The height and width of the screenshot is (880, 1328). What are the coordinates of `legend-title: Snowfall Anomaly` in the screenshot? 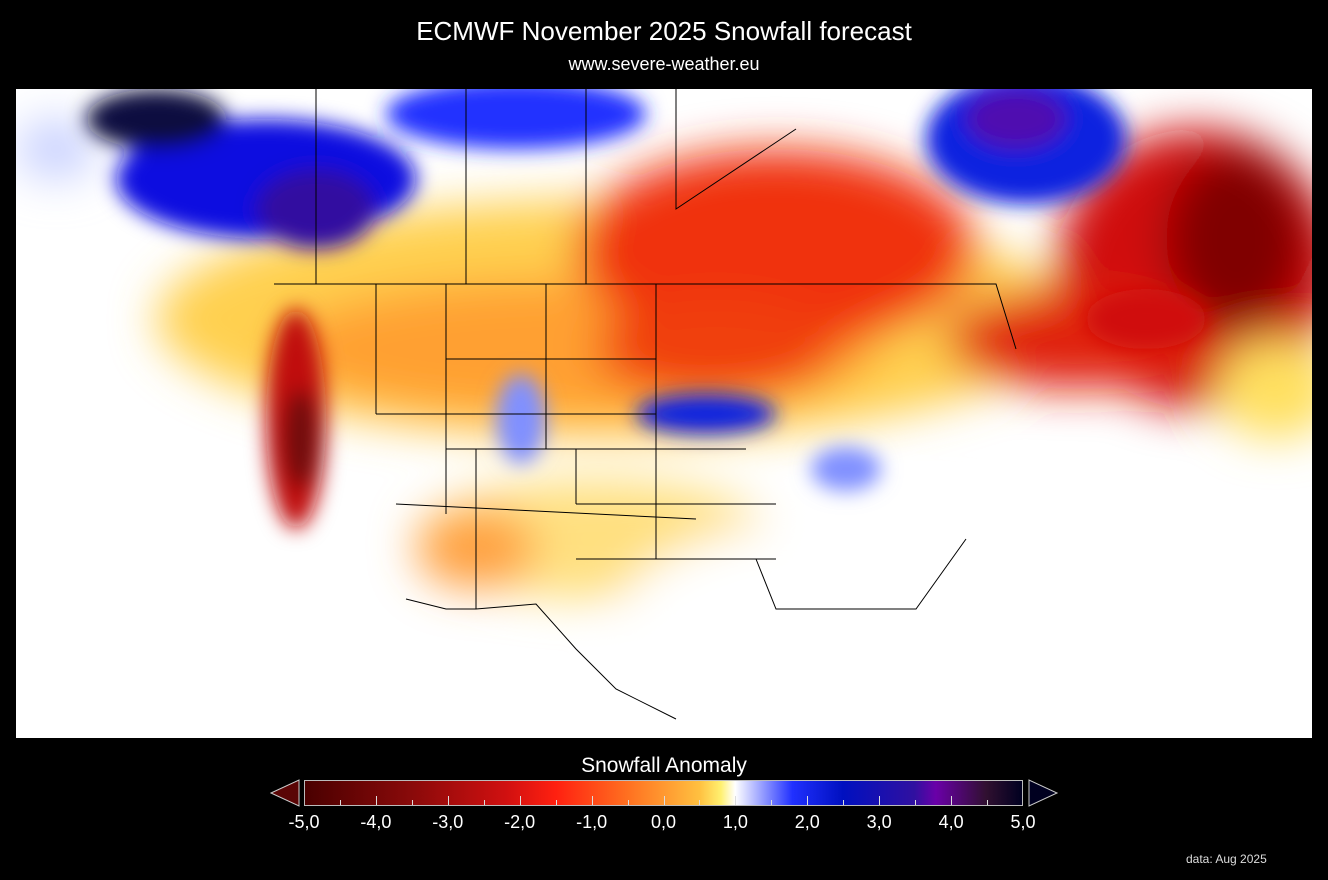 It's located at (664, 765).